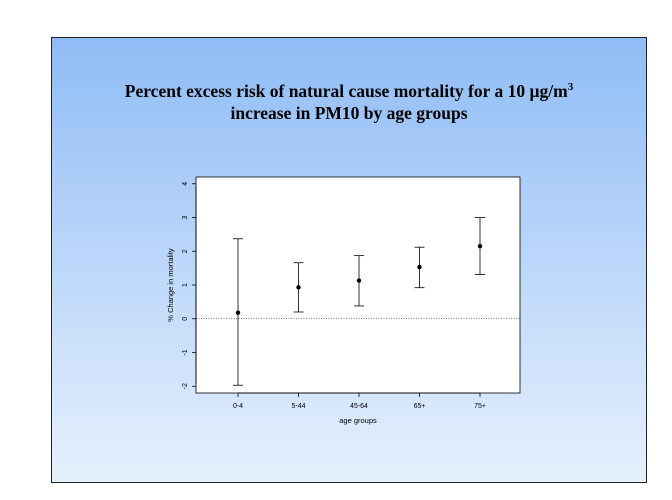 This screenshot has width=672, height=500. What do you see at coordinates (359, 401) in the screenshot?
I see `x-ticks: 0-4 5-44 45-64 65+ 75+` at bounding box center [359, 401].